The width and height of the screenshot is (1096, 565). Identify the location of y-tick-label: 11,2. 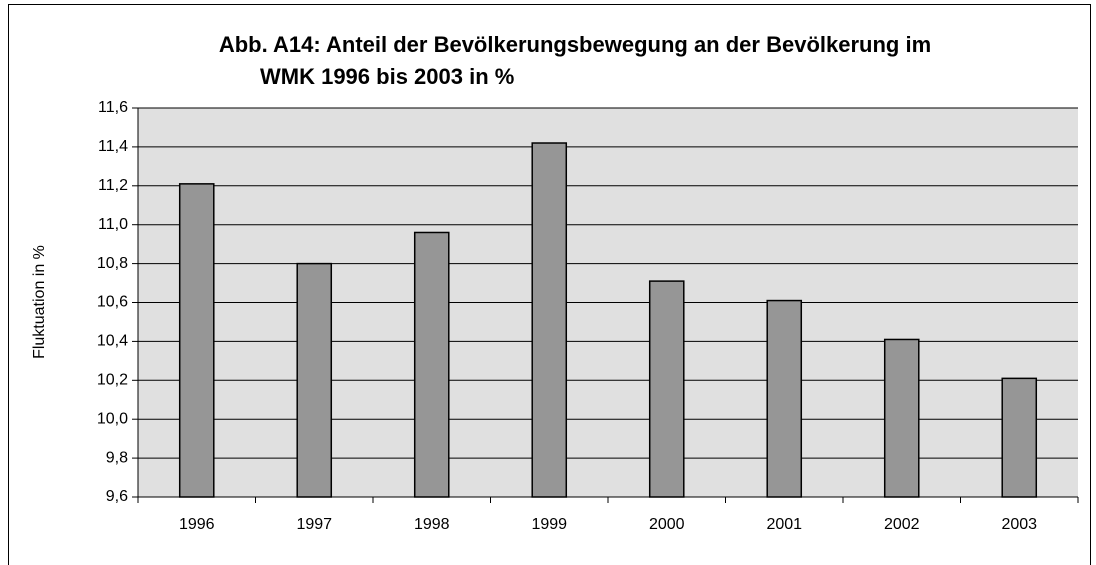
(113, 185).